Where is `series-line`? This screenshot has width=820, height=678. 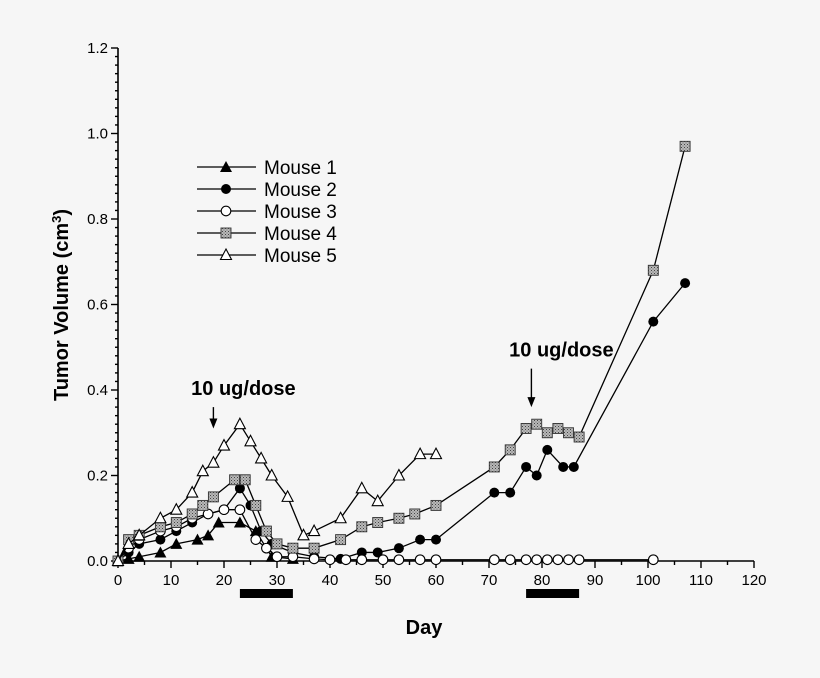 series-line is located at coordinates (276, 492).